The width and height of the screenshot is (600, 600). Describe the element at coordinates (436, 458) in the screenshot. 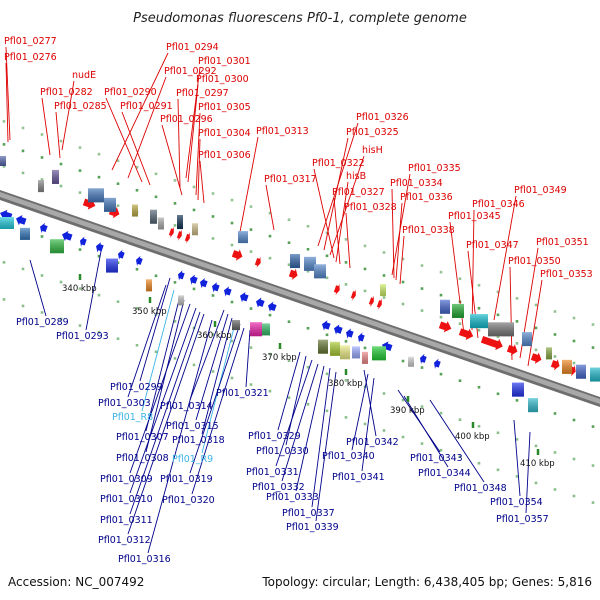

I see `bottom-gene-label: Pfl01_0343` at that location.